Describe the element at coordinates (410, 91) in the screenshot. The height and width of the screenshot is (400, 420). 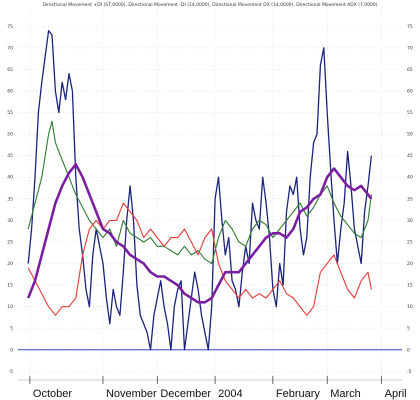
I see `y-tick-label-right: 60` at that location.